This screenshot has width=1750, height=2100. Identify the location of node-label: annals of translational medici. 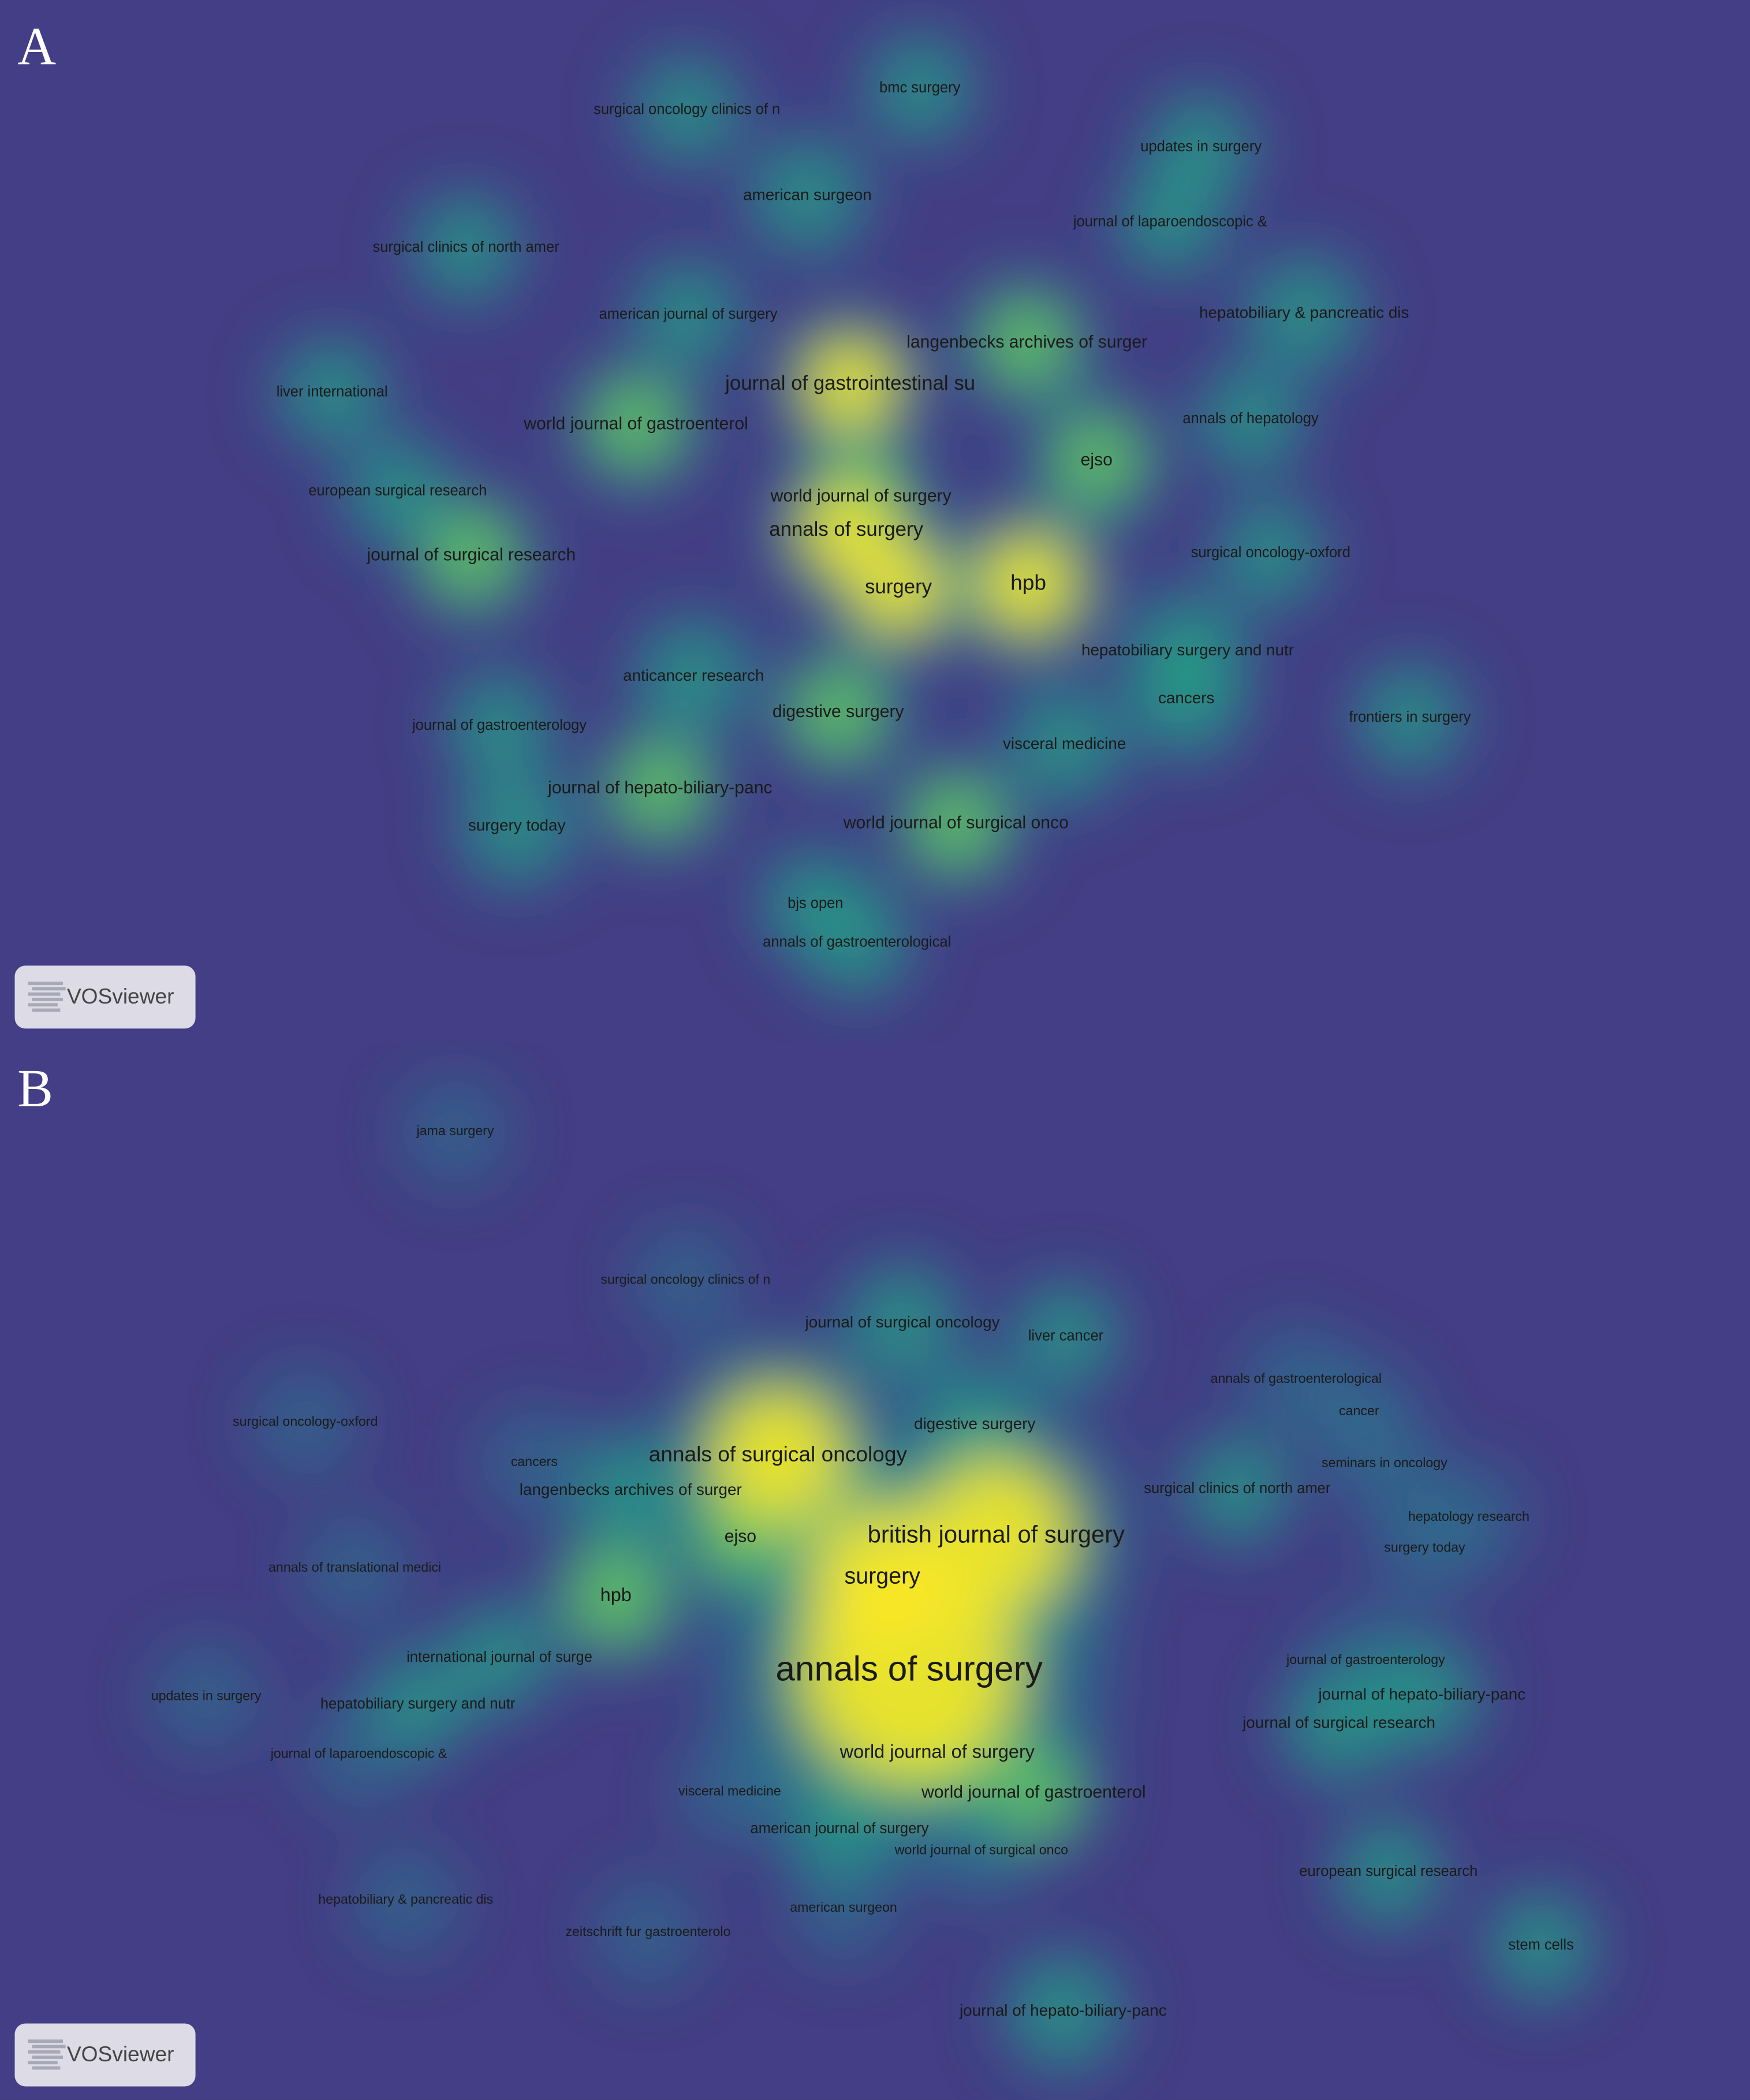
(354, 1567).